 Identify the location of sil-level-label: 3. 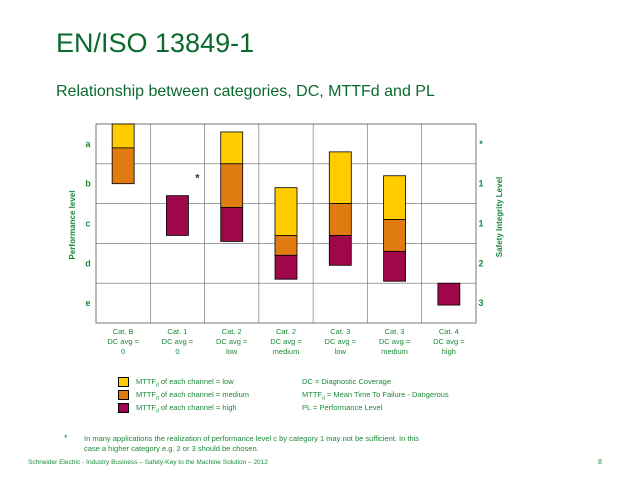
(480, 303).